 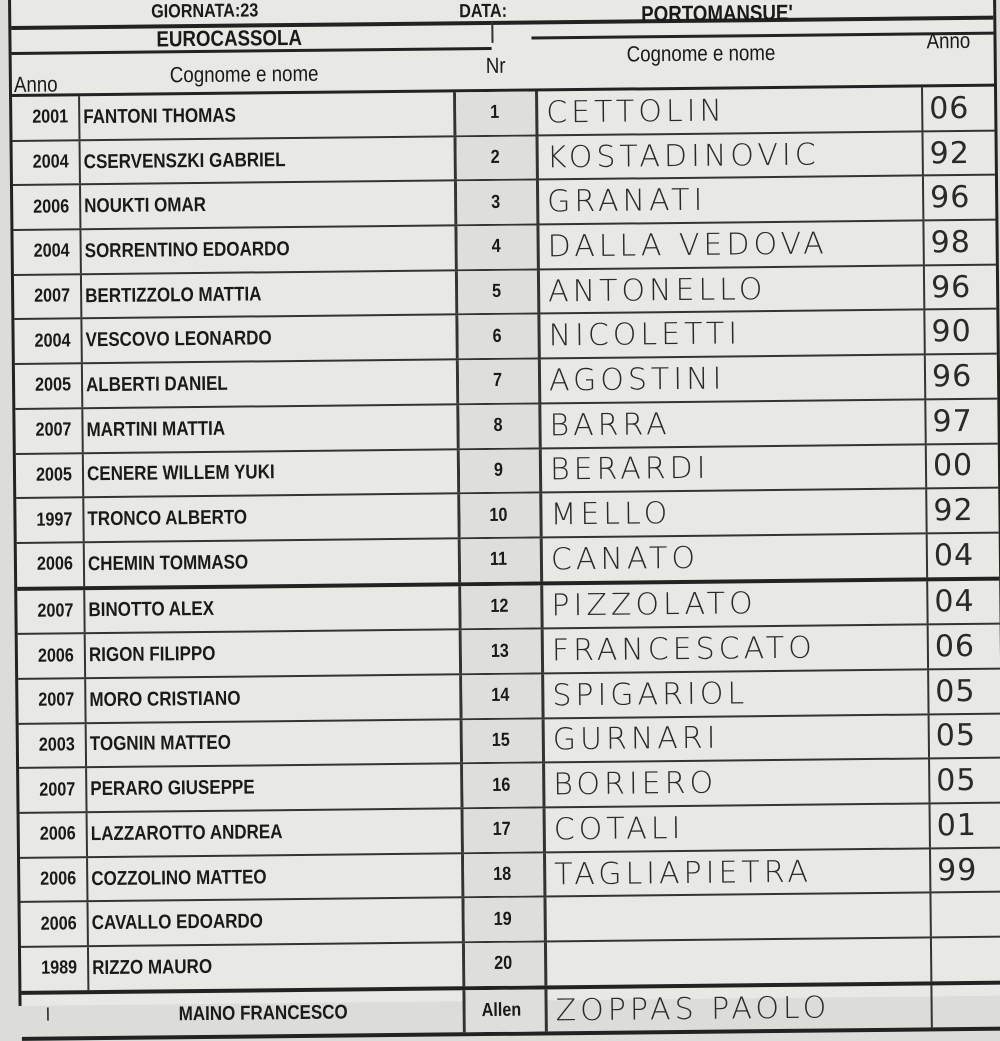 I want to click on home-player-name-text: FANTONI THOMAS, so click(x=160, y=116).